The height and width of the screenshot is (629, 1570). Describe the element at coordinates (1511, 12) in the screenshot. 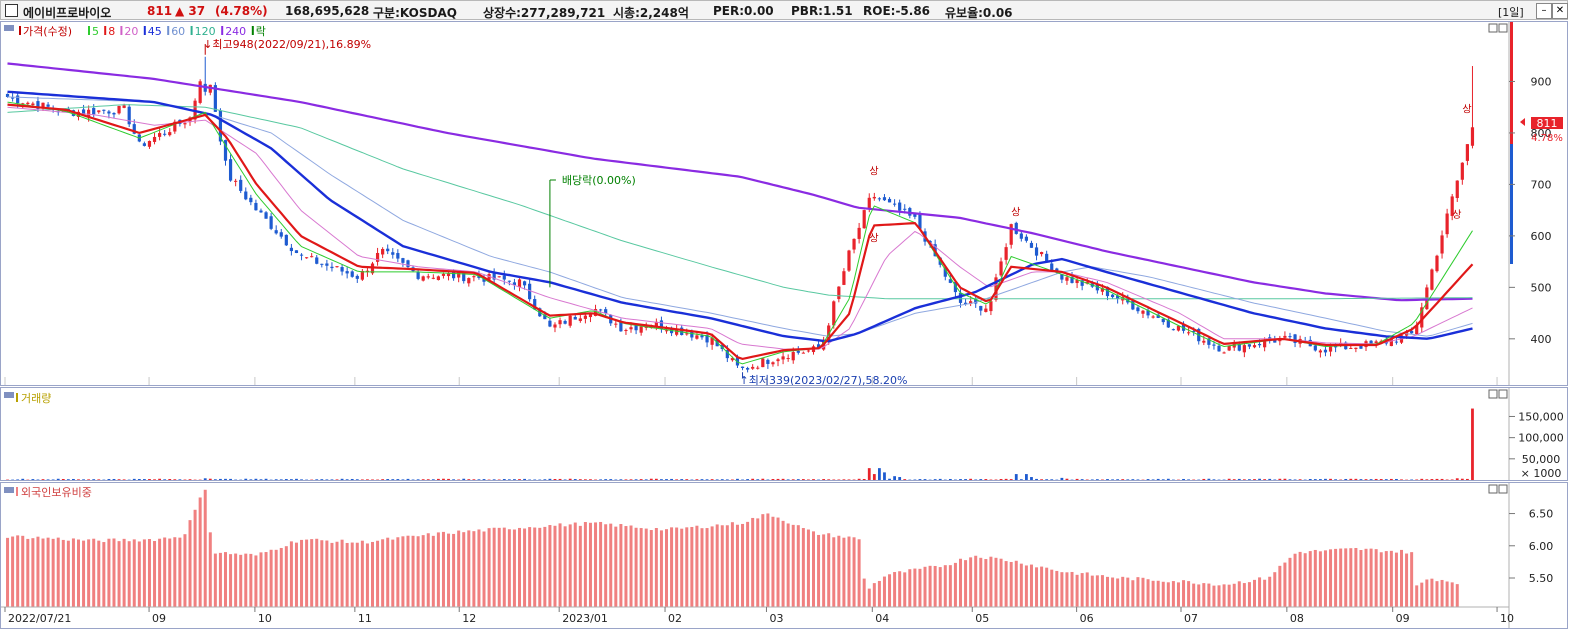

I see `period-selector: [1일]` at that location.